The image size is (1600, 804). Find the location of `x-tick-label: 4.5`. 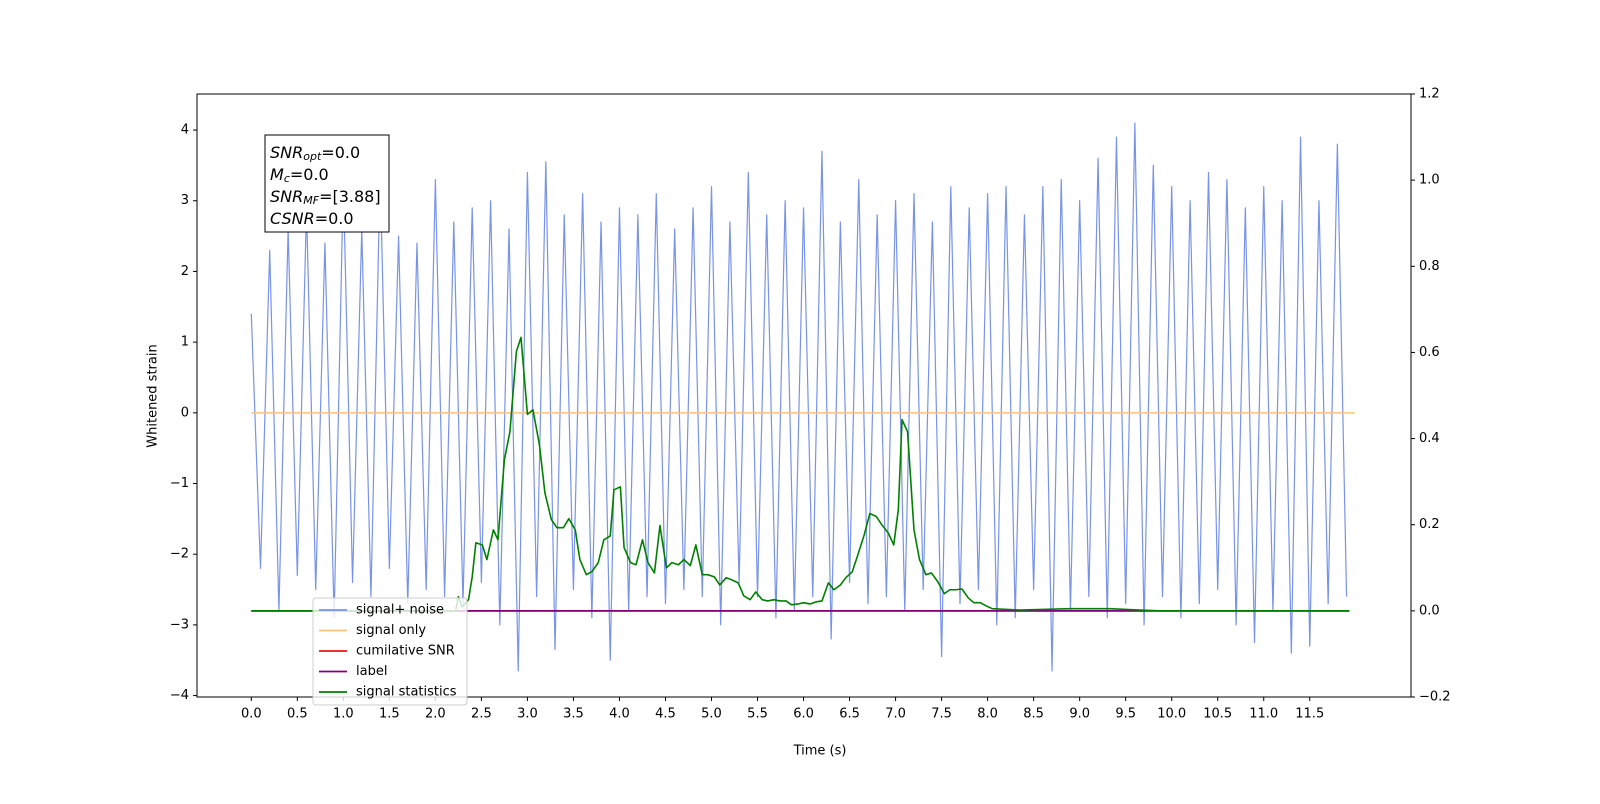

x-tick-label: 4.5 is located at coordinates (665, 714).